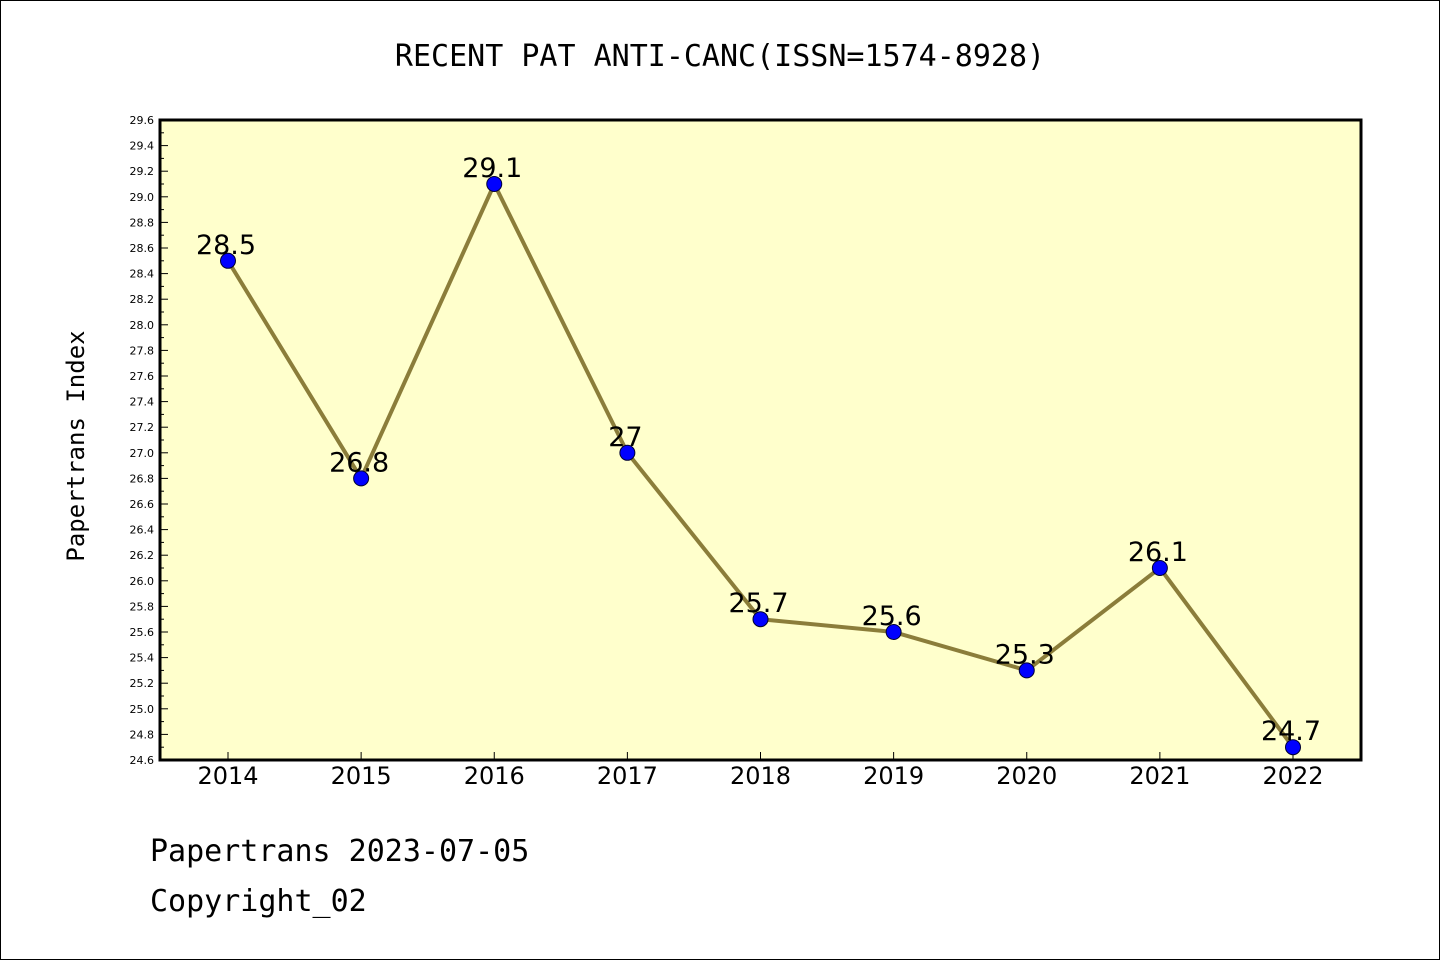 The image size is (1440, 960). I want to click on x-tick-label: 2014, so click(227, 776).